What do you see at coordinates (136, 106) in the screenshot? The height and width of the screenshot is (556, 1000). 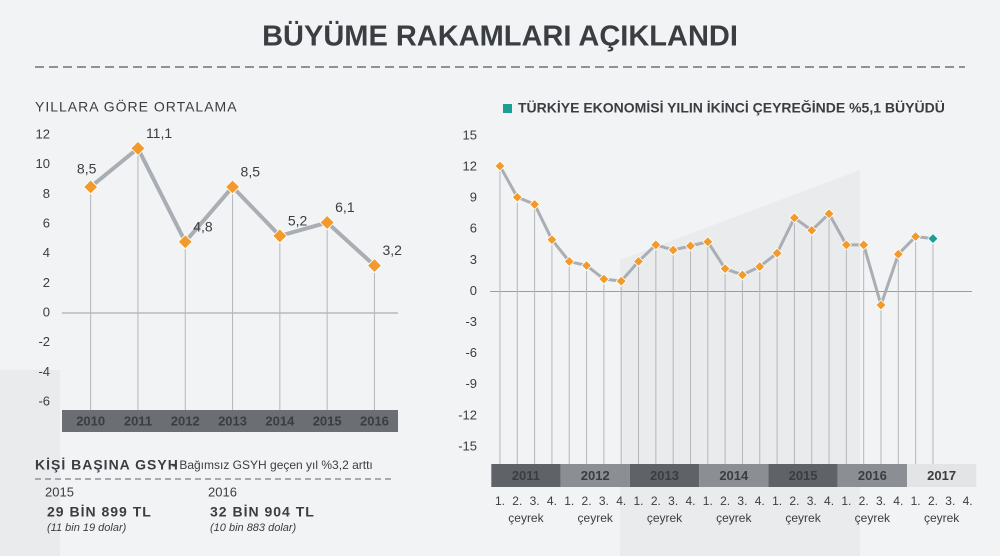 I see `chart-title: YILLARA GÖRE ORTALAMA` at bounding box center [136, 106].